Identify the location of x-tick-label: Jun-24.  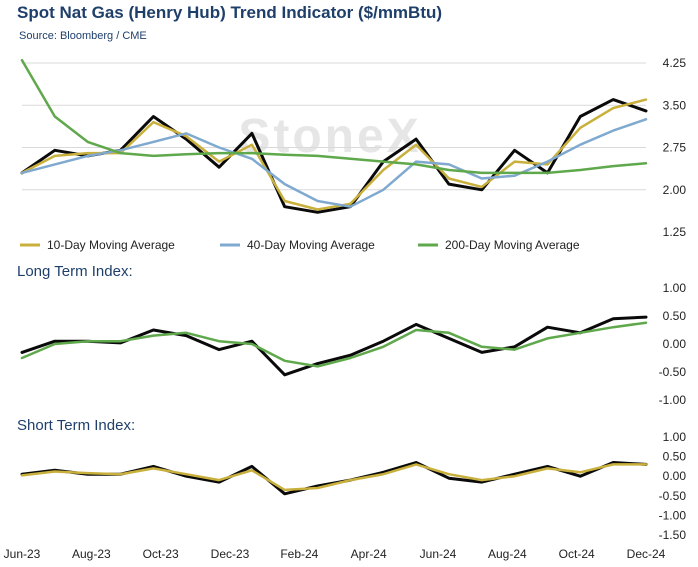
(438, 554).